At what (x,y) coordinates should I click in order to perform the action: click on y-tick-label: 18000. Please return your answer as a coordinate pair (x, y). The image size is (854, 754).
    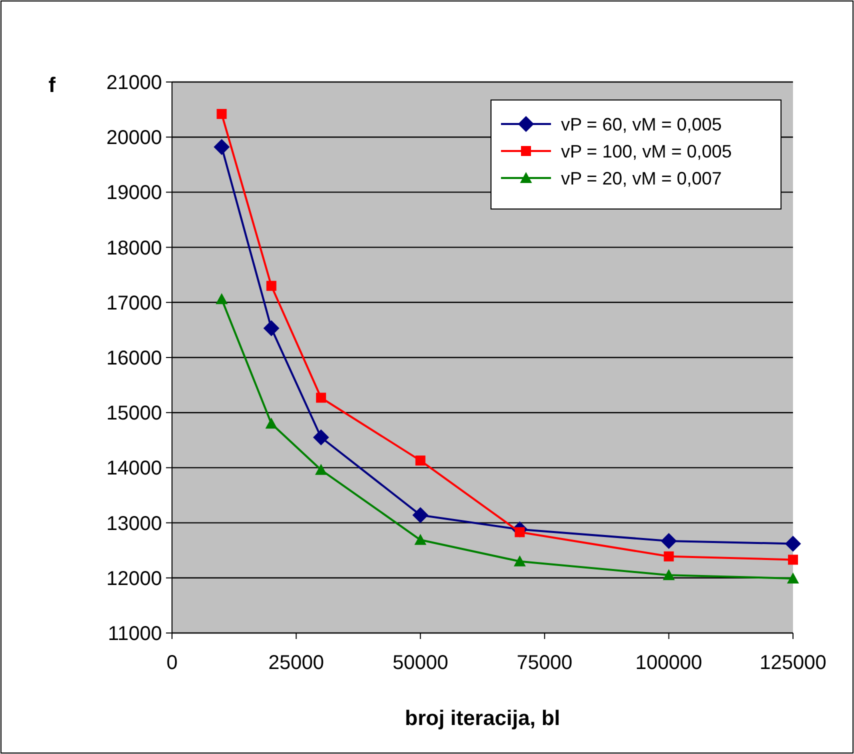
    Looking at the image, I should click on (134, 248).